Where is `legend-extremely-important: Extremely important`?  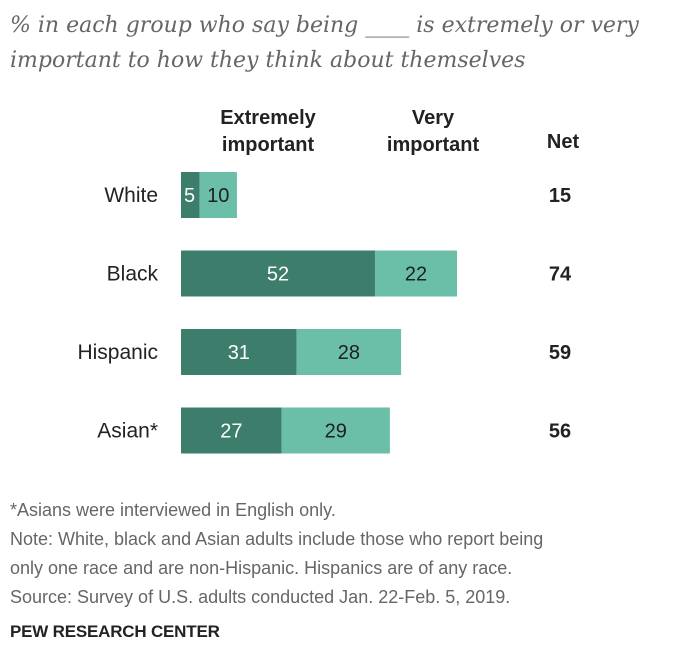 legend-extremely-important: Extremely important is located at coordinates (268, 131).